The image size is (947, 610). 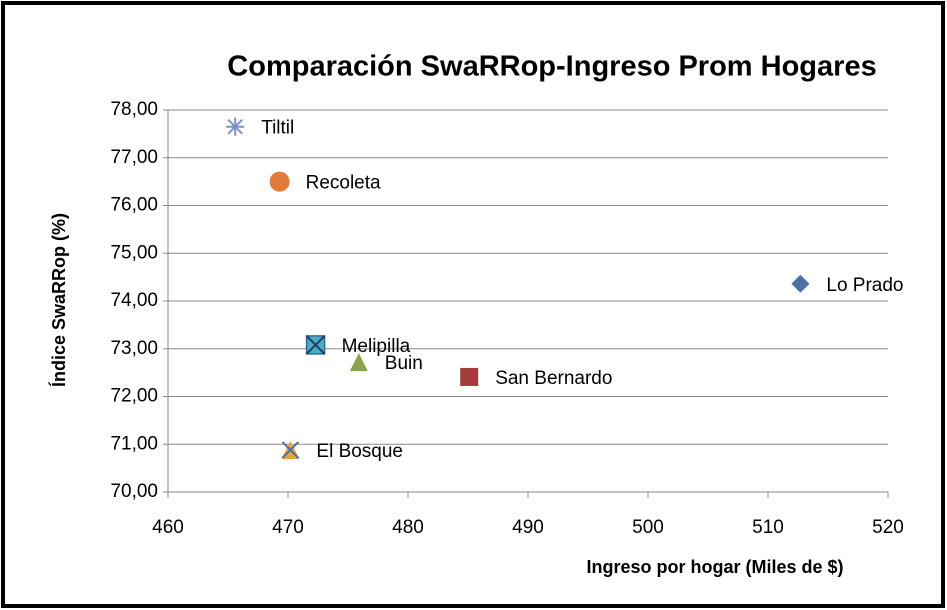 What do you see at coordinates (888, 527) in the screenshot?
I see `x-tick-label: 520` at bounding box center [888, 527].